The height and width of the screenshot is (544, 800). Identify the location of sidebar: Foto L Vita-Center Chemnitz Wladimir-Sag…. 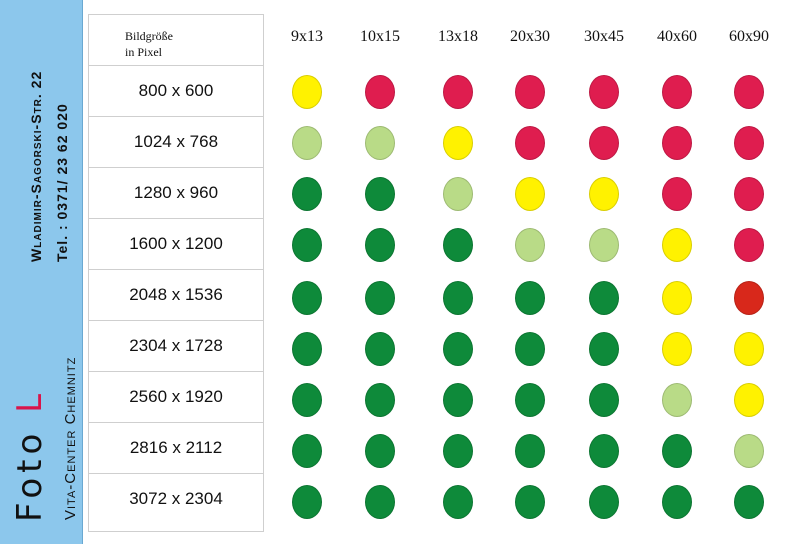
(41, 272).